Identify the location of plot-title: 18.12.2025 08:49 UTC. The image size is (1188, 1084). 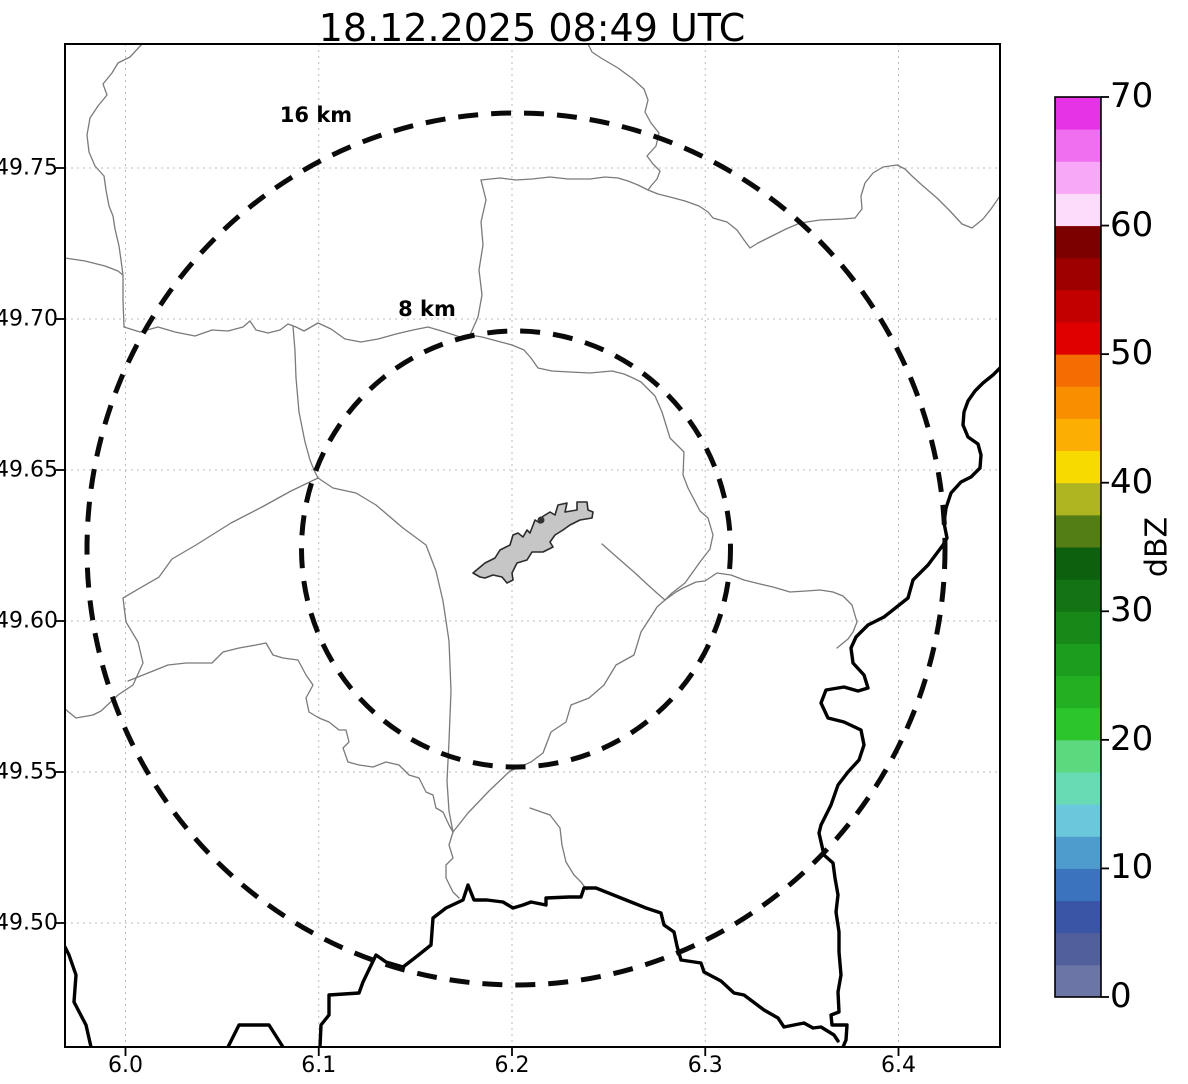
(532, 28).